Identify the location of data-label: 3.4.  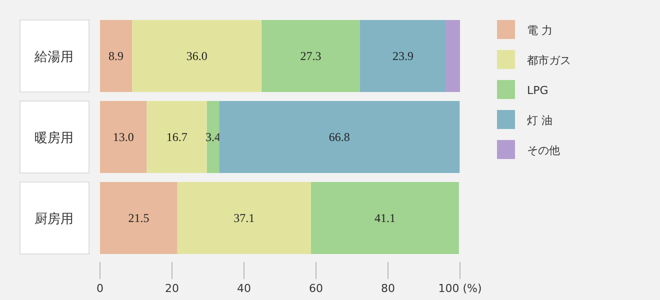
(213, 137).